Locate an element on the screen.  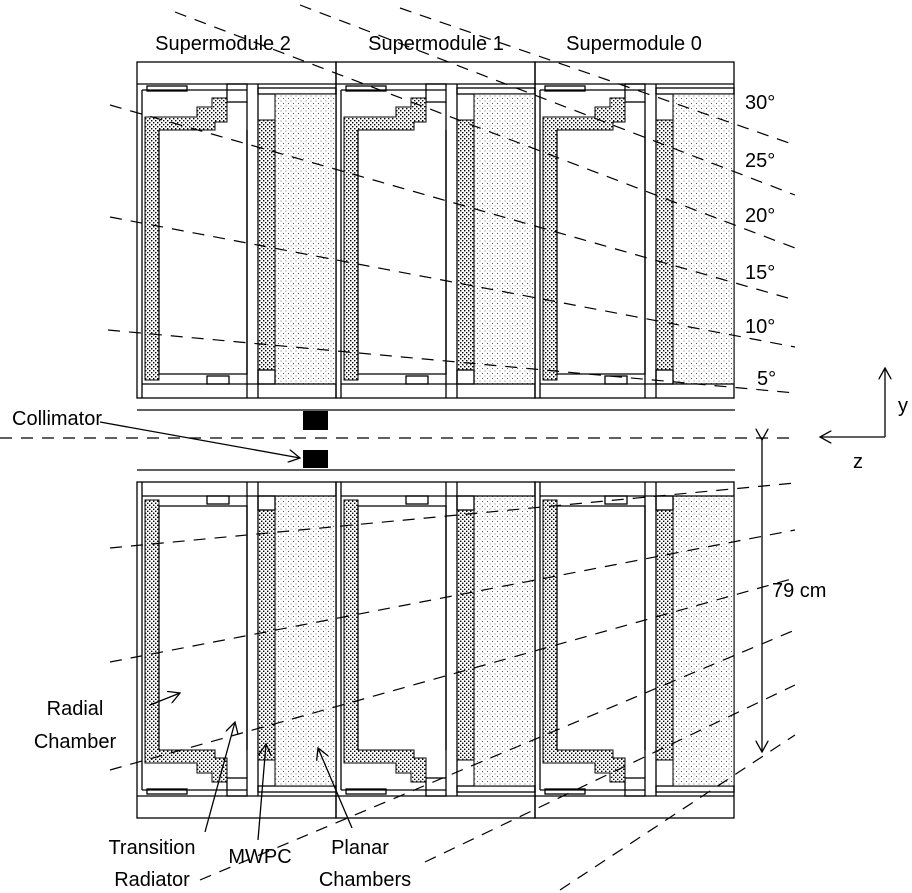
planar-chambers-label: Planar is located at coordinates (360, 848).